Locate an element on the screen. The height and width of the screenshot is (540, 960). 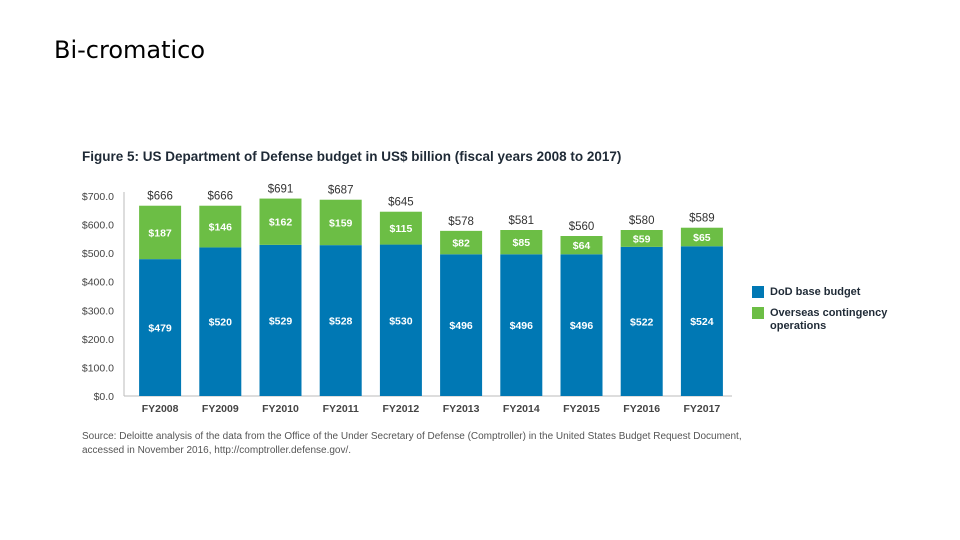
label-oco-FY2013: $82 is located at coordinates (461, 244).